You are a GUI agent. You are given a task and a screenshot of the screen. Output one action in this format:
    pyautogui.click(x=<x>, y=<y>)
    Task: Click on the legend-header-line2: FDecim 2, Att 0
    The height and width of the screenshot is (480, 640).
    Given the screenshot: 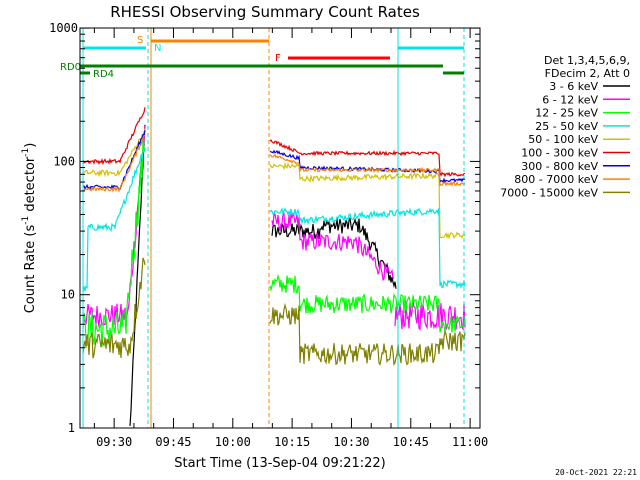 What is the action you would take?
    pyautogui.click(x=587, y=73)
    